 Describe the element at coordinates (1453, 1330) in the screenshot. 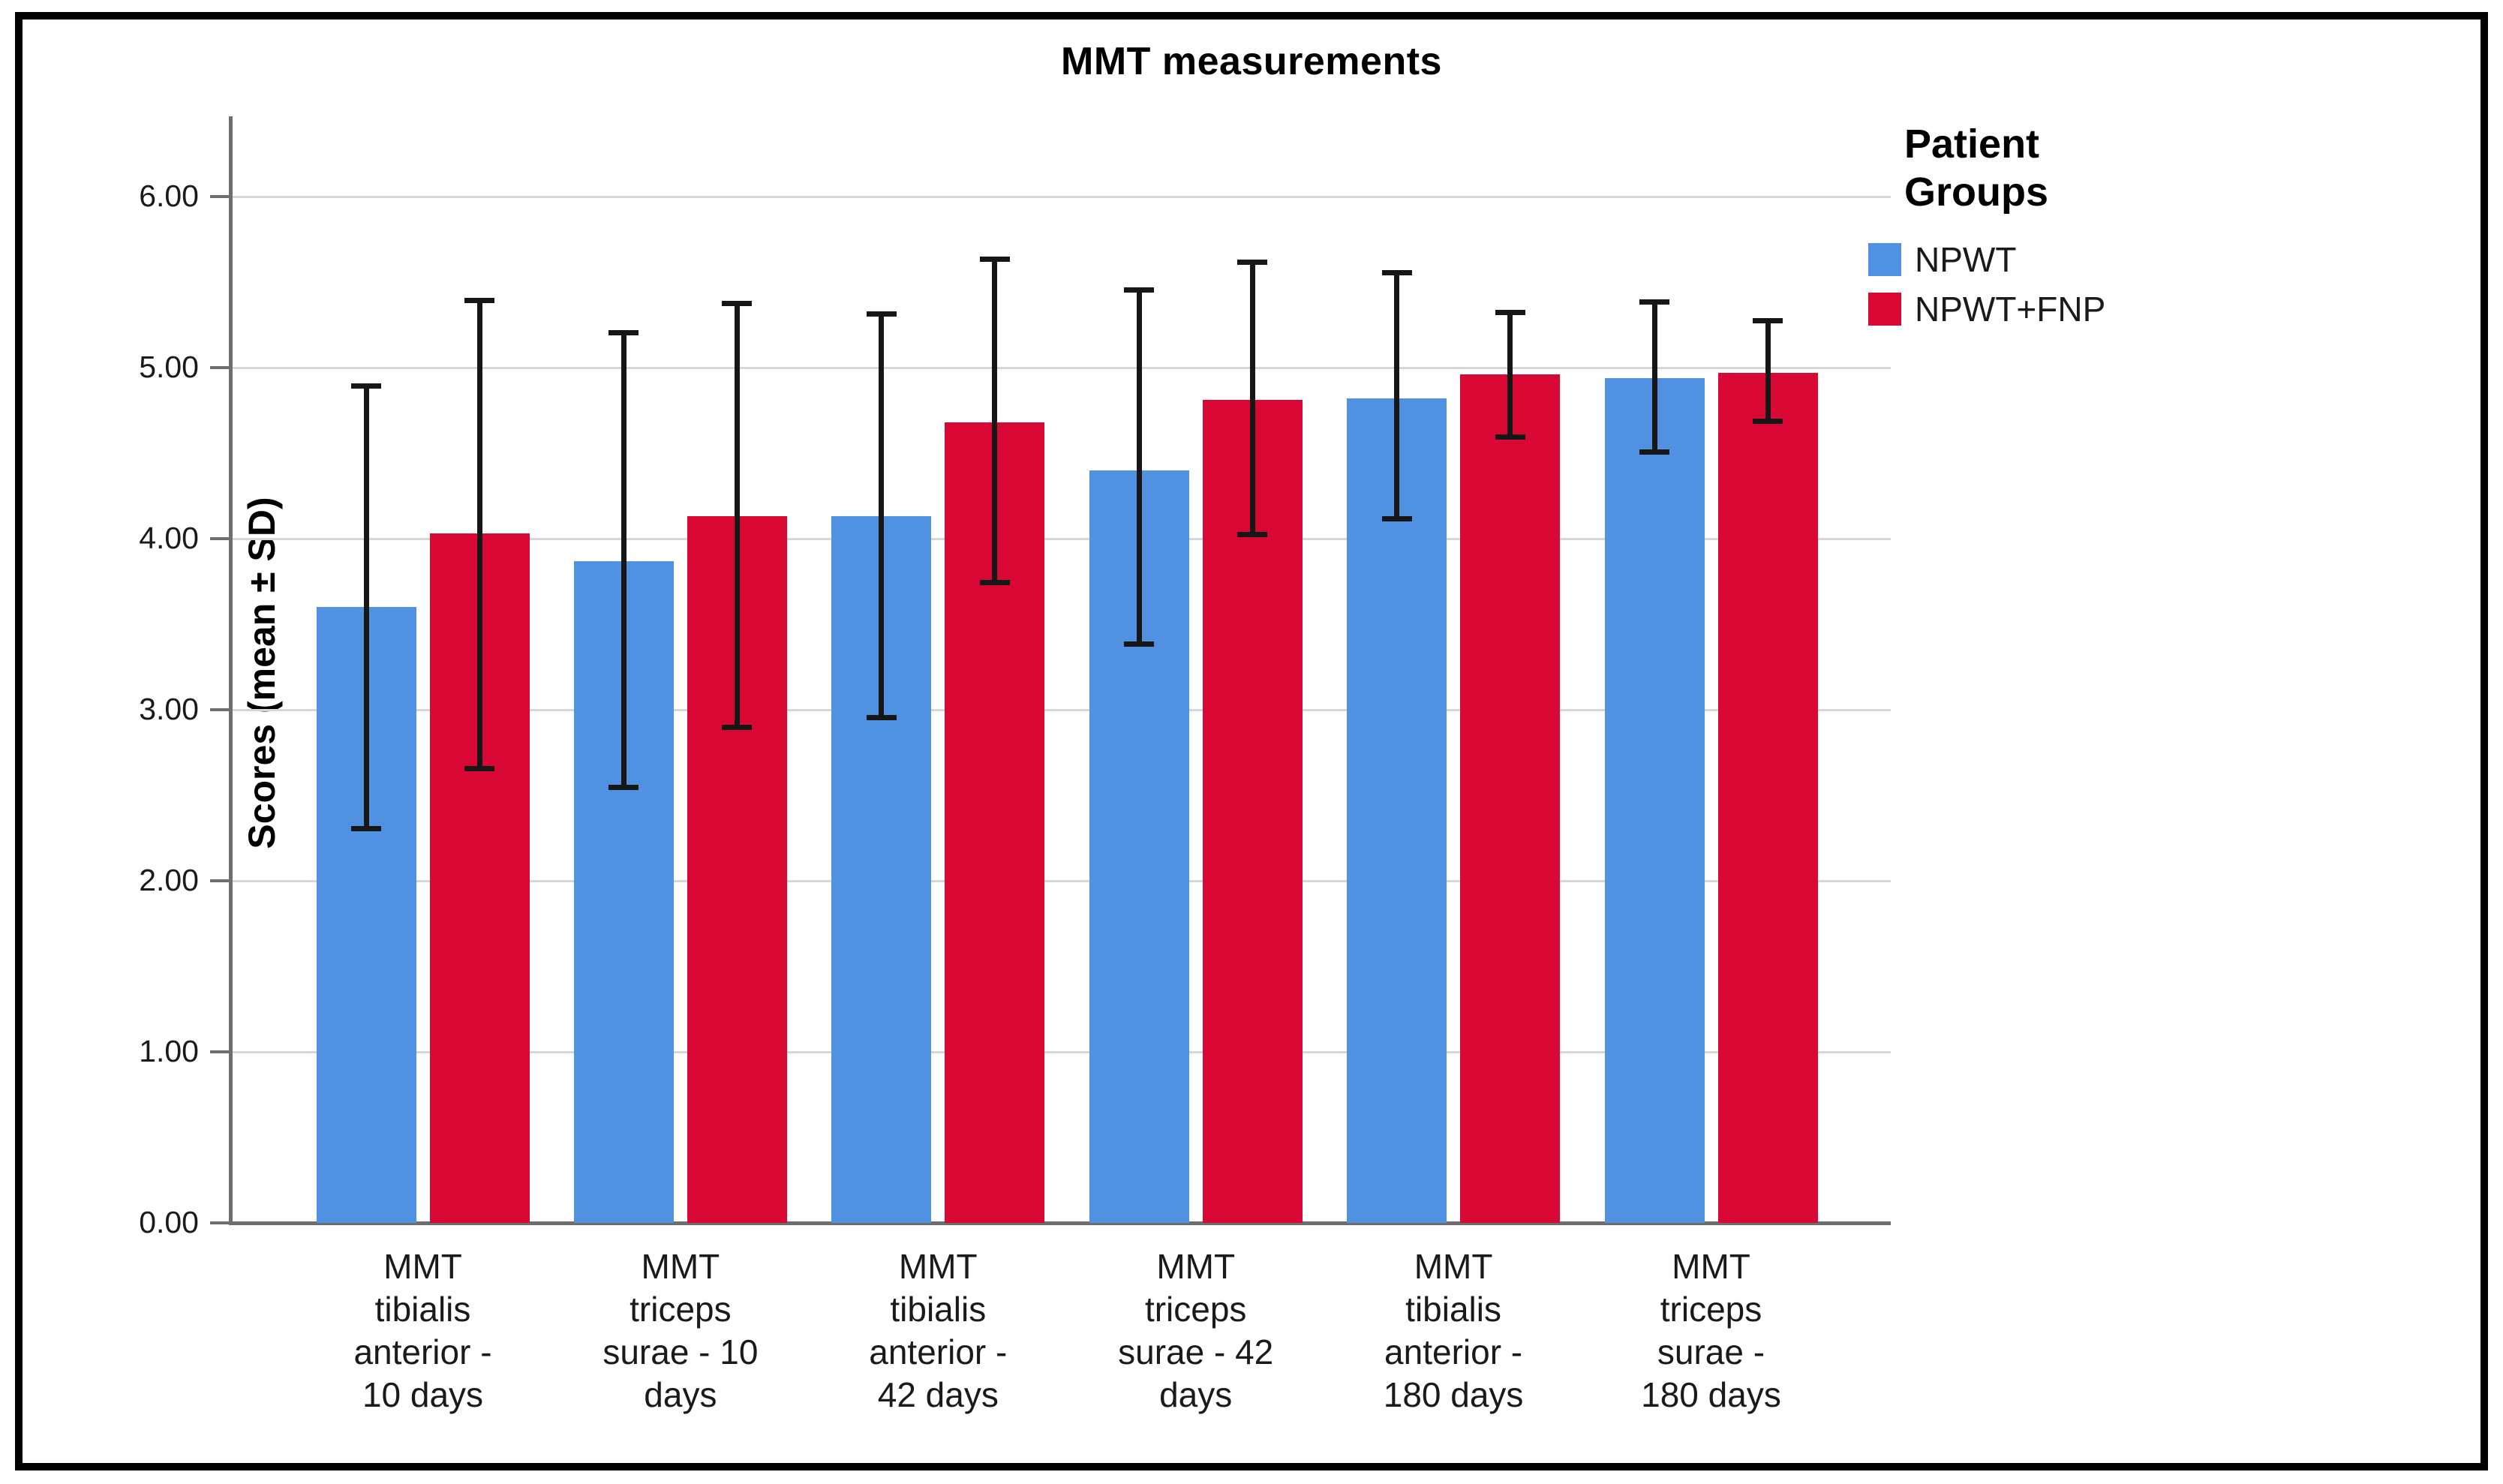

I see `x-category-label: MMT tibialis anterior - 180 days` at that location.